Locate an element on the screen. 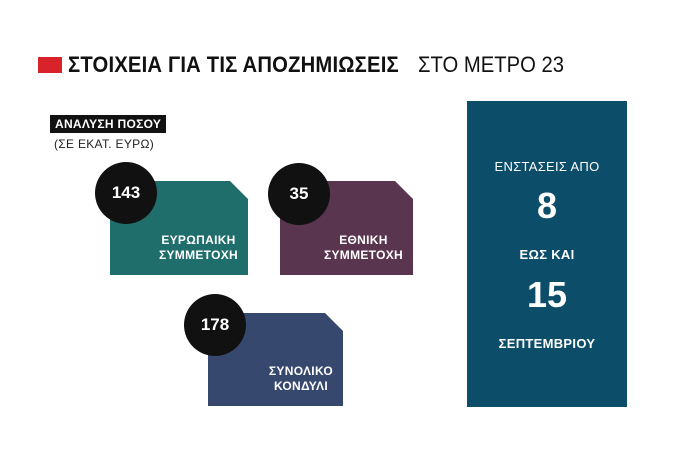 This screenshot has height=450, width=696. breakdown-unit: (ΣΕ ΕΚΑΤ. ΕΥΡΩ) is located at coordinates (104, 144).